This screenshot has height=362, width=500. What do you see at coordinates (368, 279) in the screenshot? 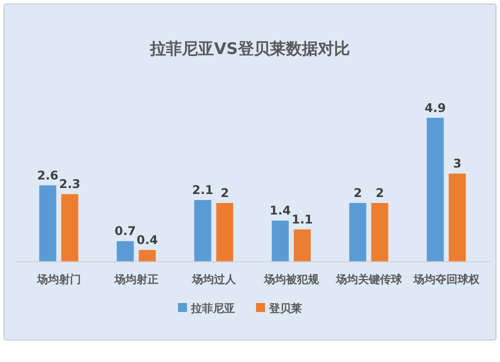
I see `x-tick-label: 场均关键传球` at bounding box center [368, 279].